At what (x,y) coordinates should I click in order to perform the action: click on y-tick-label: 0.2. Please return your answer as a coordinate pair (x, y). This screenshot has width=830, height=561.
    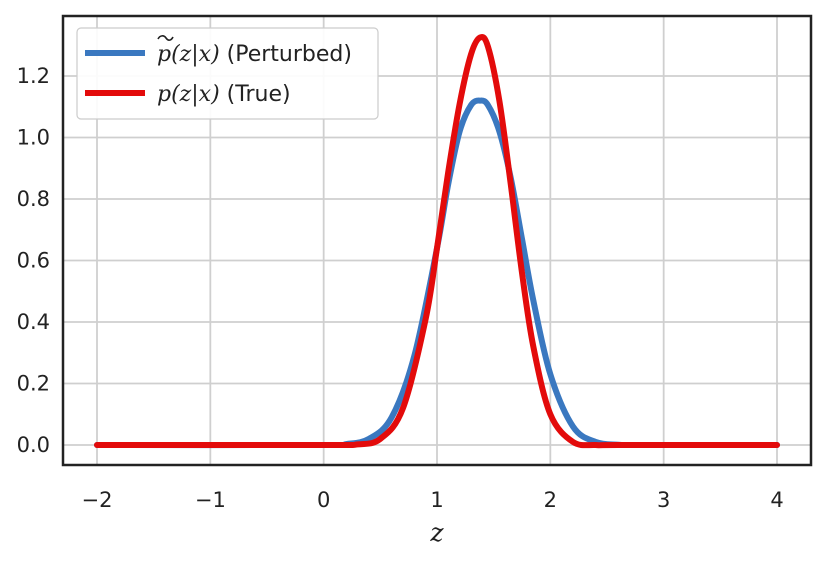
    Looking at the image, I should click on (33, 384).